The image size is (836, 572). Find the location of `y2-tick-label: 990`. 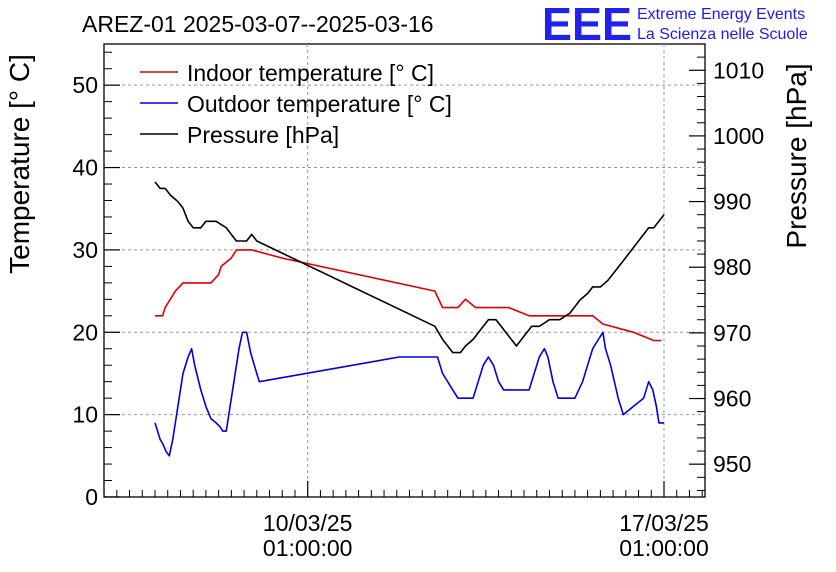

y2-tick-label: 990 is located at coordinates (732, 202).